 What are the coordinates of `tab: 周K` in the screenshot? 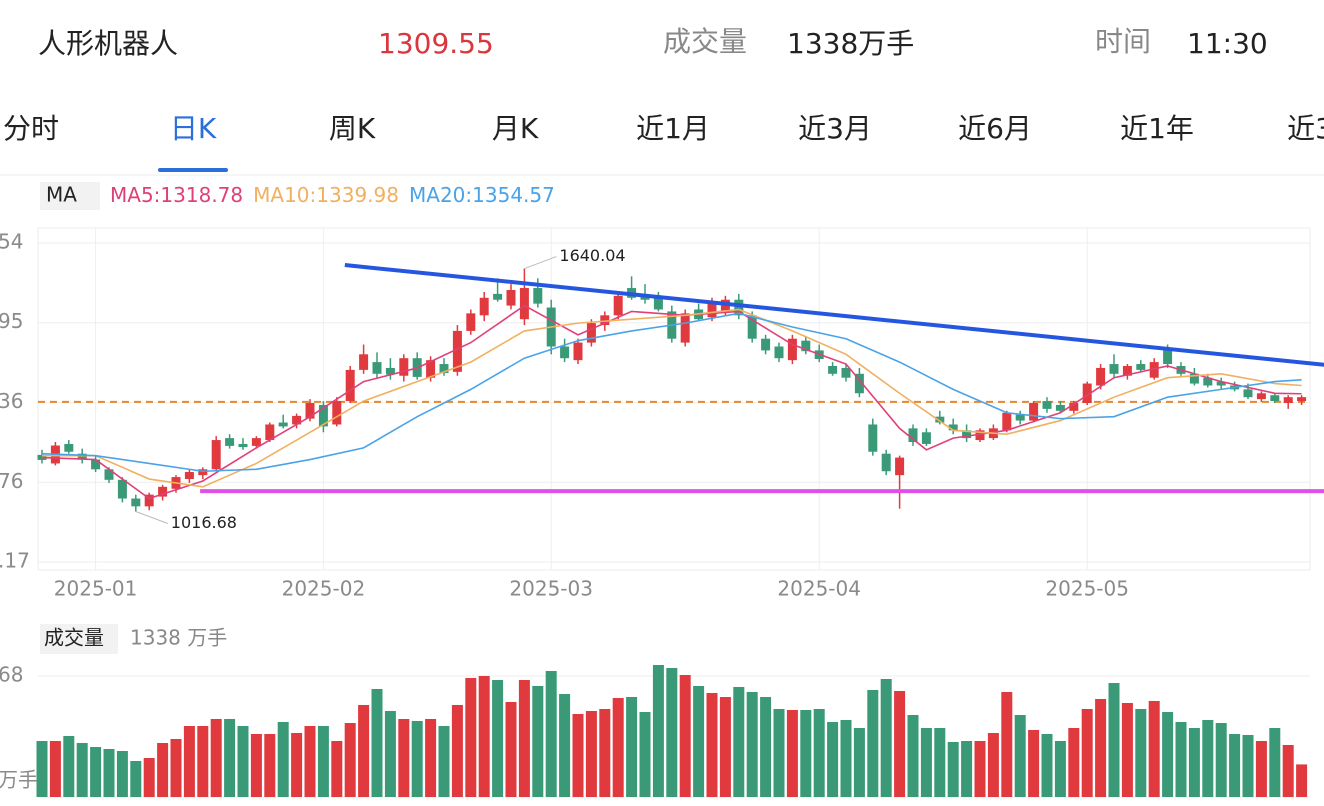 It's located at (352, 128).